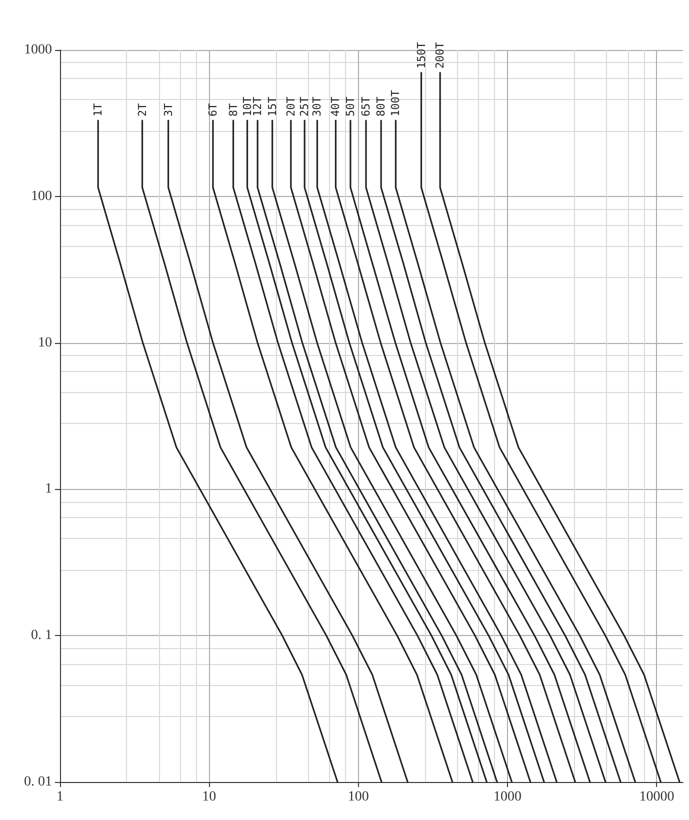  Describe the element at coordinates (508, 797) in the screenshot. I see `x-tick-label: 1000` at that location.